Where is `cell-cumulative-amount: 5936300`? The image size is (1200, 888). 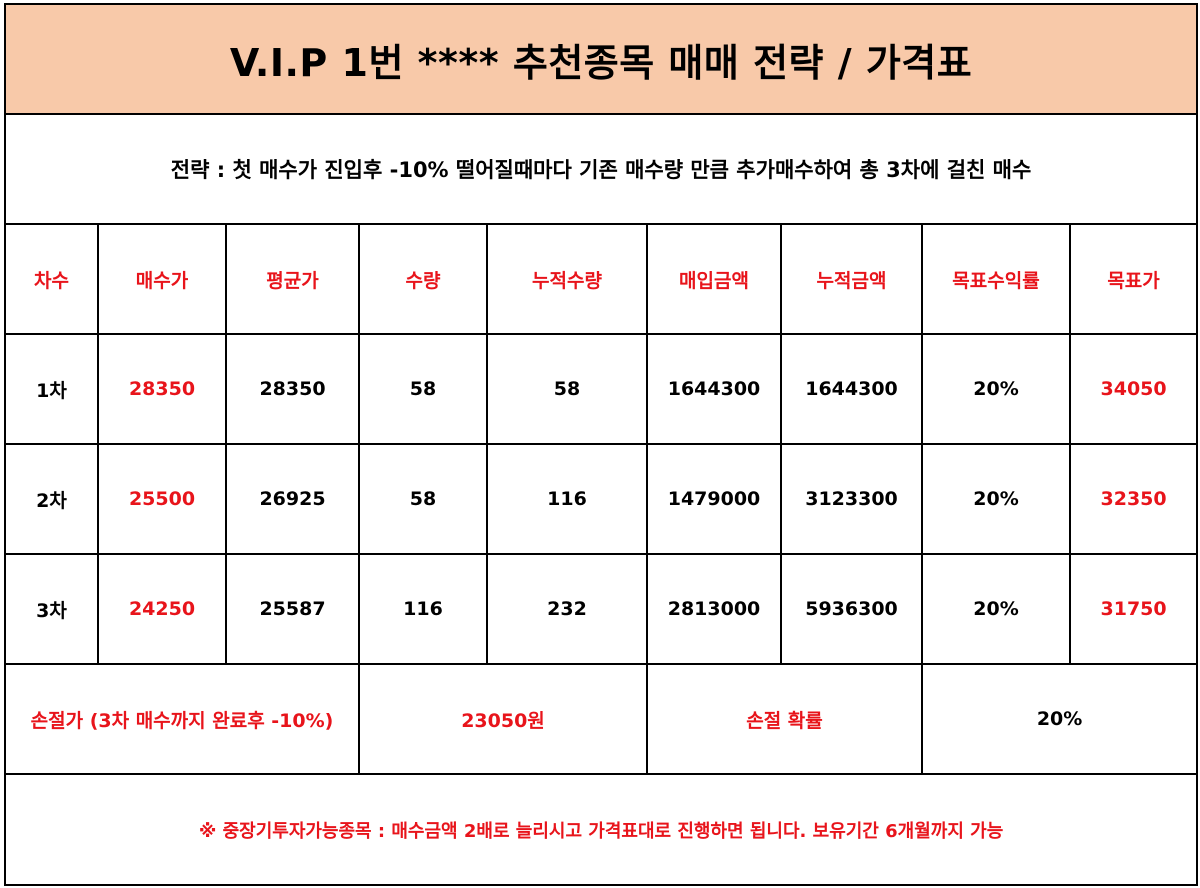
cell-cumulative-amount: 5936300 is located at coordinates (851, 609).